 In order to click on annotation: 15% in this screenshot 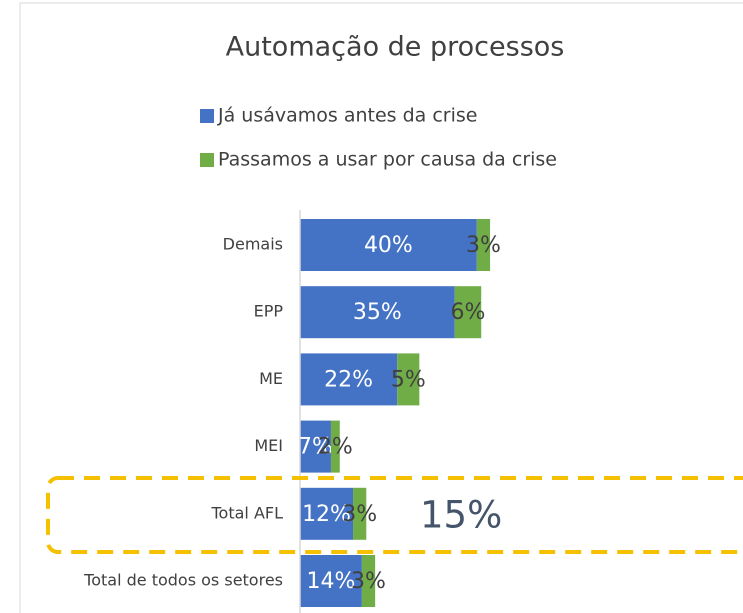, I will do `click(461, 515)`.